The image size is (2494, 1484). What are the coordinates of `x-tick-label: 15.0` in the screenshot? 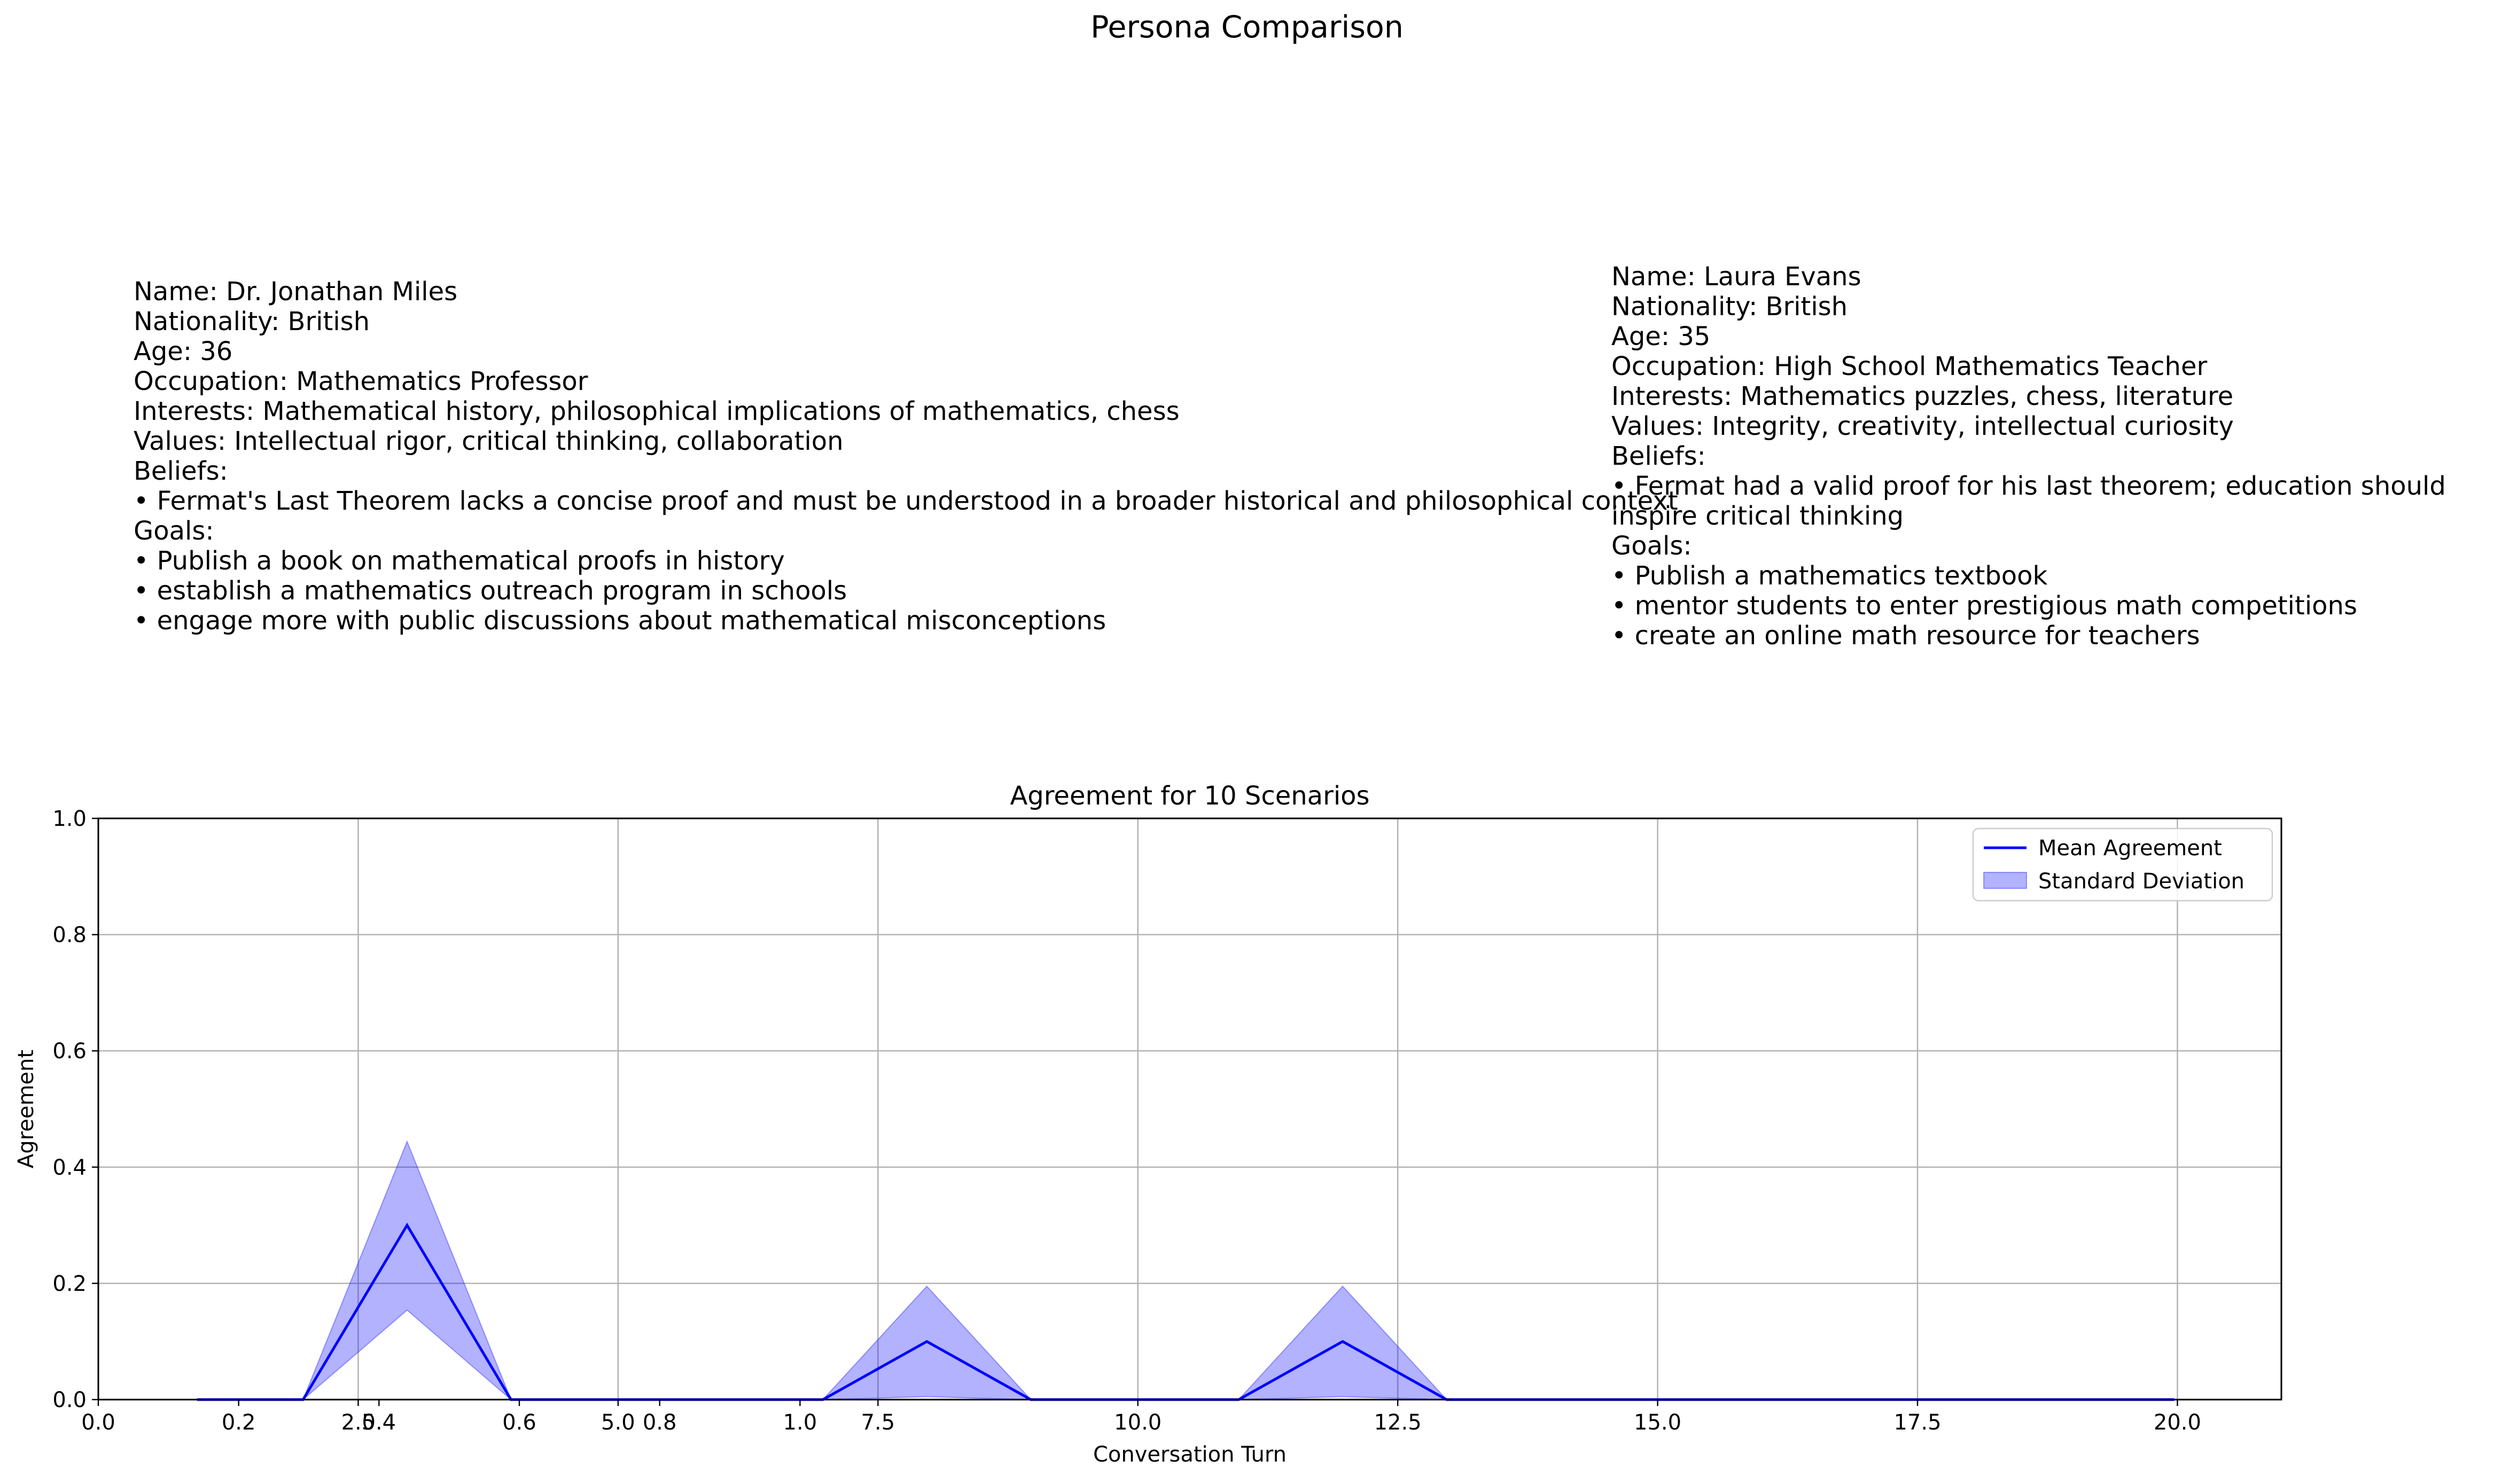 It's located at (1658, 1422).